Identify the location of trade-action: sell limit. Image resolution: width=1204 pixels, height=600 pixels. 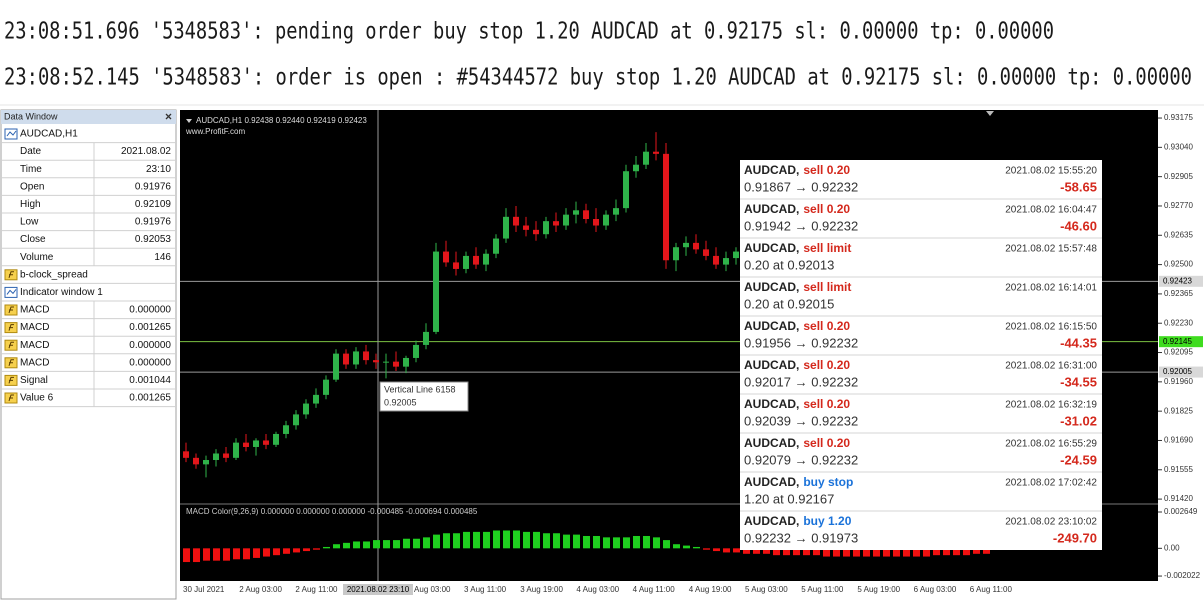
(827, 287).